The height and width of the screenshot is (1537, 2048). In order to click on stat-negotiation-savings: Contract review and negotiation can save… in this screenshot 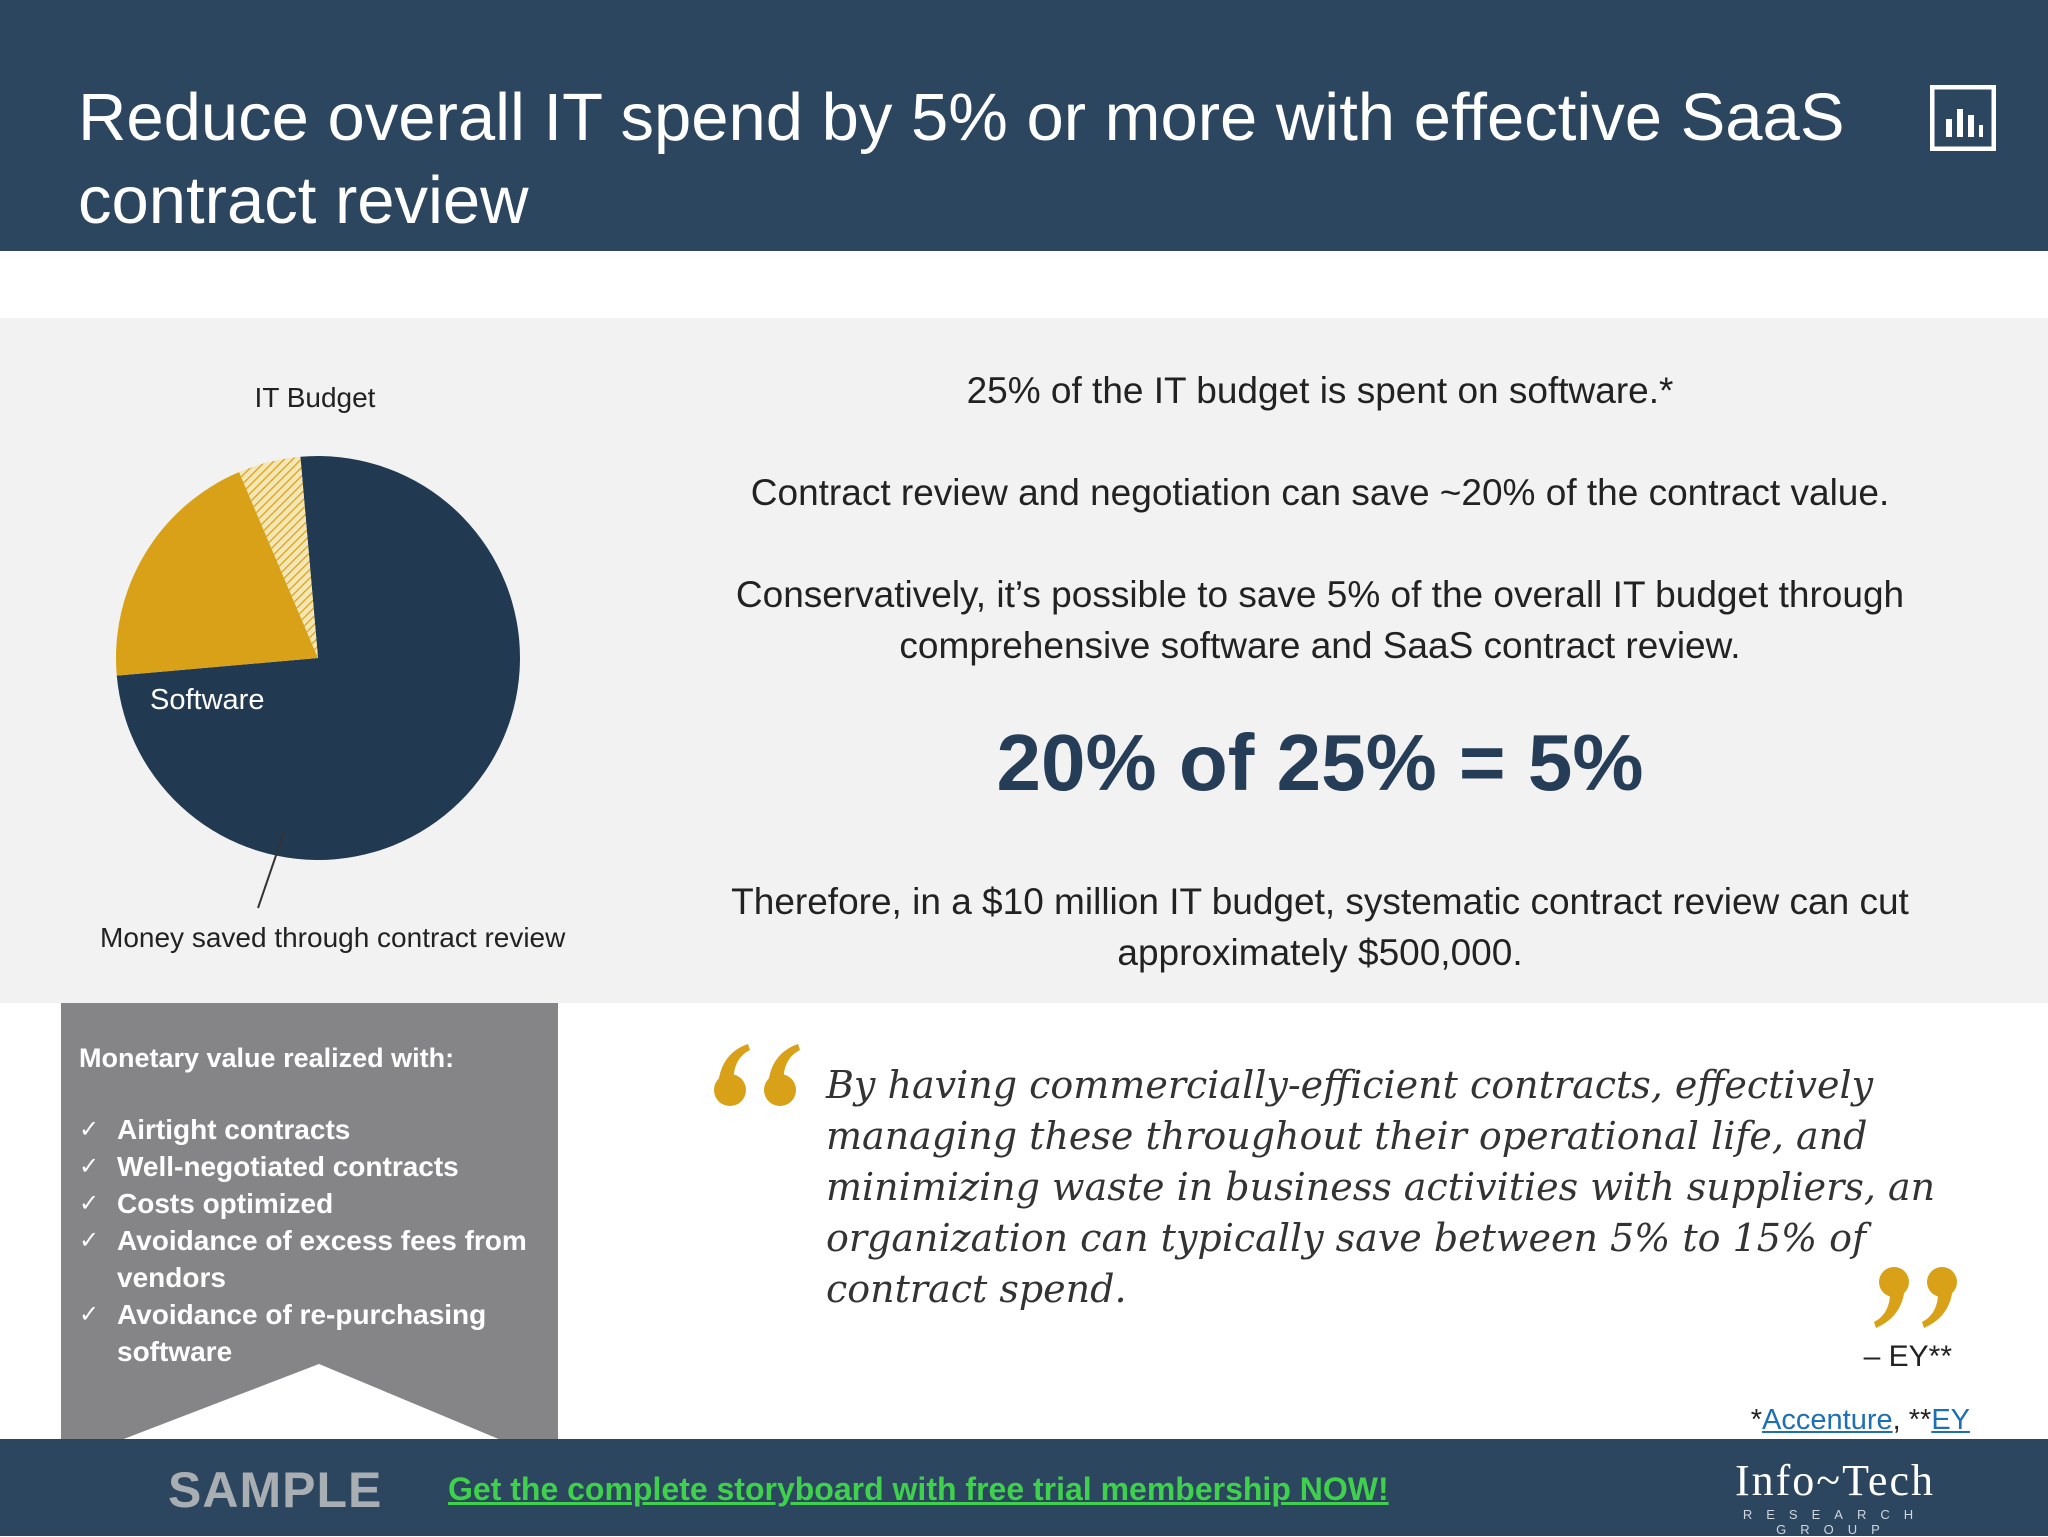, I will do `click(1320, 492)`.